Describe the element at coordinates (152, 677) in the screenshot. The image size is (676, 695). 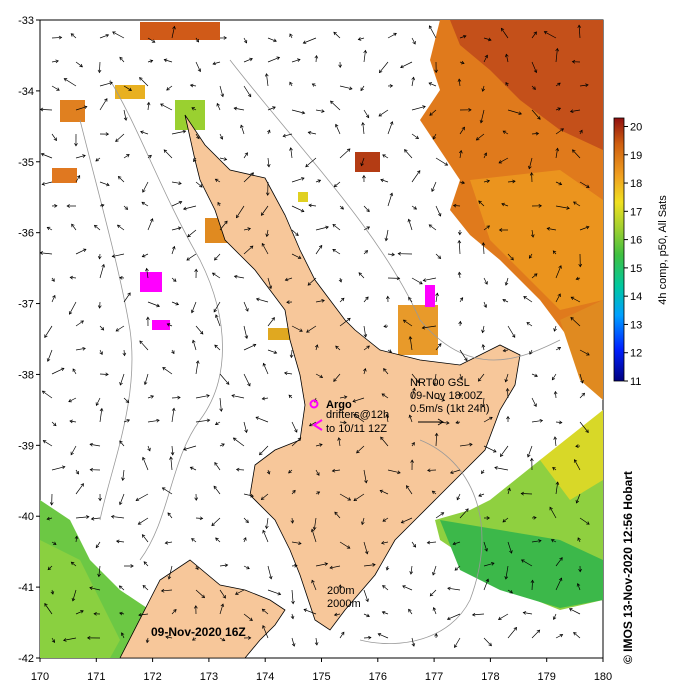
I see `lon-tick-label: 172` at that location.